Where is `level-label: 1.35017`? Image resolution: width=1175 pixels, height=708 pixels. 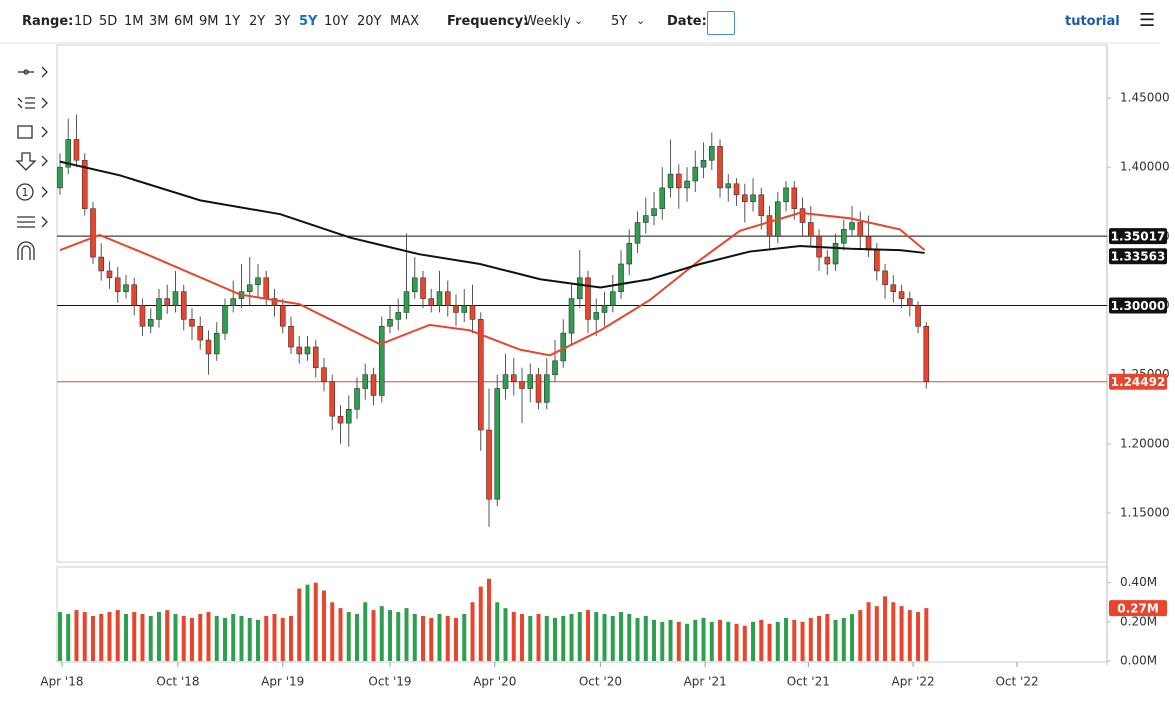 level-label: 1.35017 is located at coordinates (1138, 237).